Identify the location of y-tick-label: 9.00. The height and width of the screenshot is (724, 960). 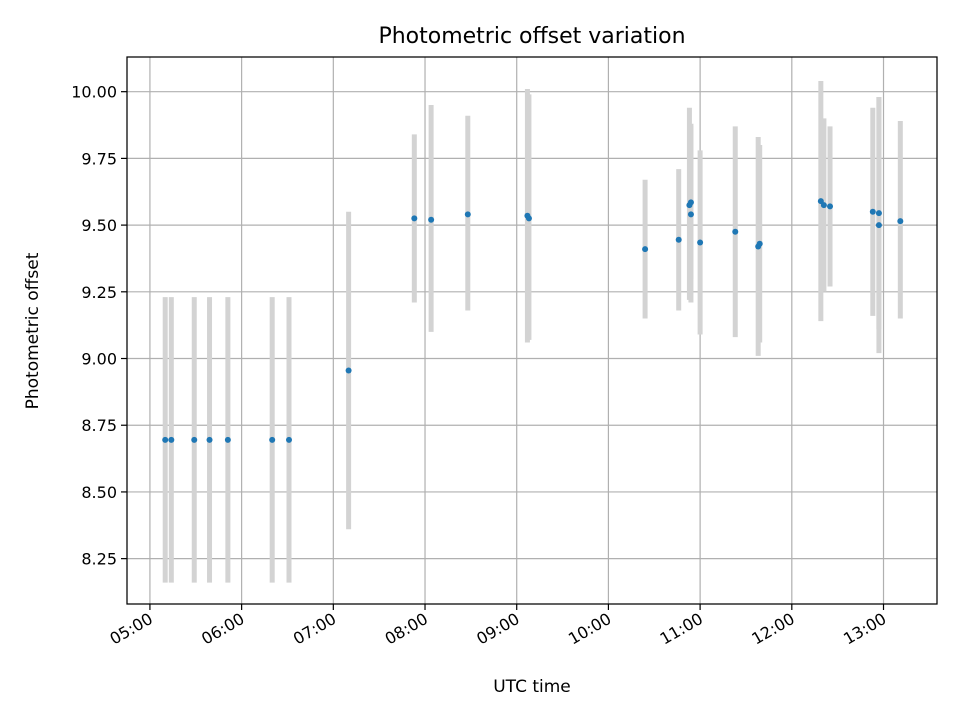
(99, 359).